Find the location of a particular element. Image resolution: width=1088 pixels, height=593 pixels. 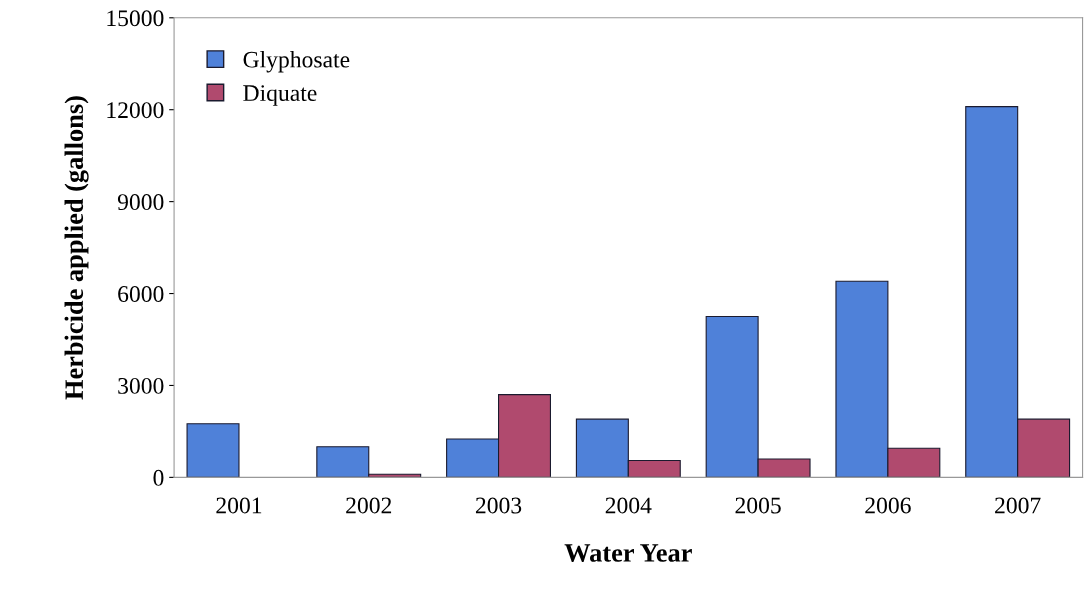

x-tick-label: 2005 is located at coordinates (758, 505).